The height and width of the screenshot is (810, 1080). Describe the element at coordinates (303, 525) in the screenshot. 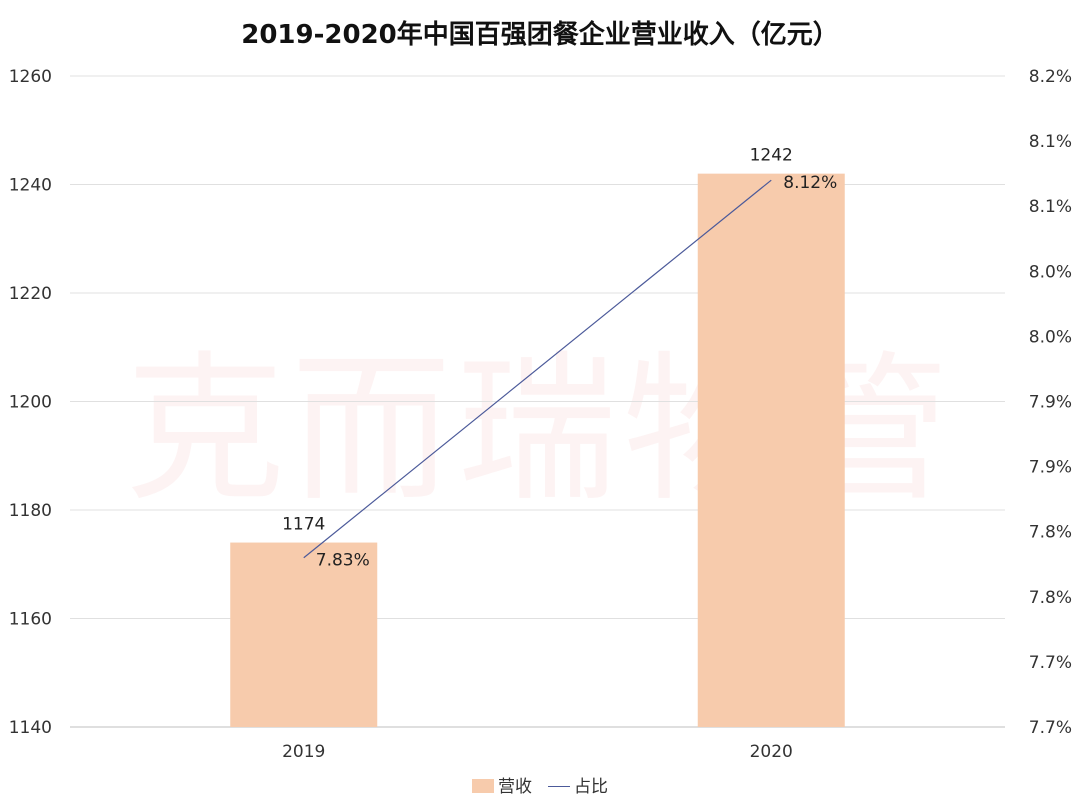

I see `bar-value-label: 1174` at that location.